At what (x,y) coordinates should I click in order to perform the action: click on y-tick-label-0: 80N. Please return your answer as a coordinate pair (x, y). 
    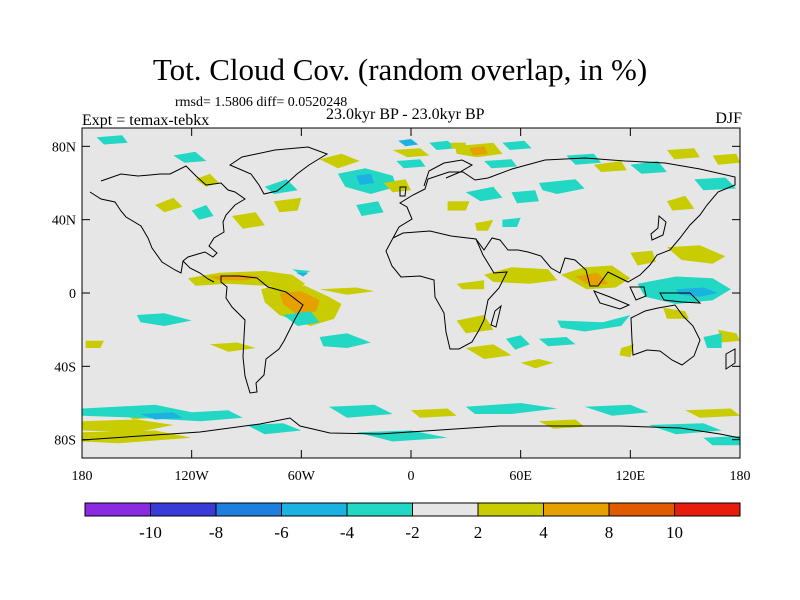
    Looking at the image, I should click on (64, 147).